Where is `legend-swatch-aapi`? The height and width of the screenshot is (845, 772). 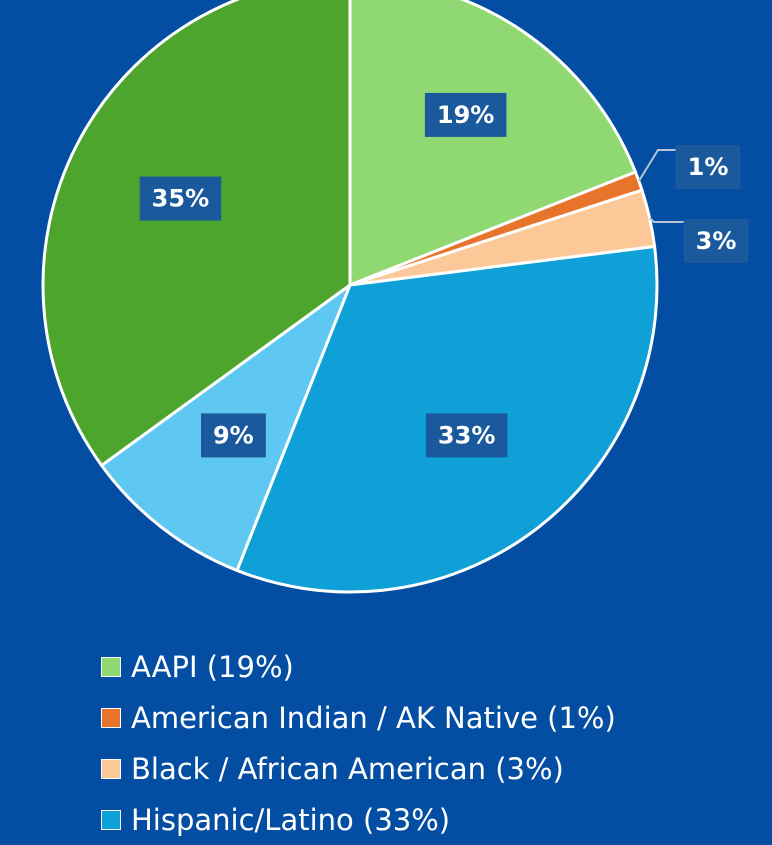 legend-swatch-aapi is located at coordinates (111, 666).